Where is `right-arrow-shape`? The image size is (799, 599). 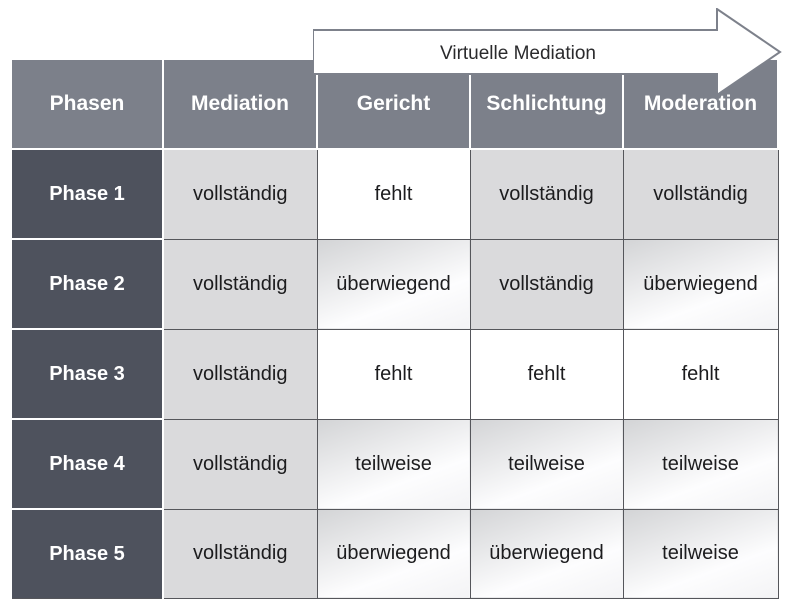
right-arrow-shape is located at coordinates (547, 52).